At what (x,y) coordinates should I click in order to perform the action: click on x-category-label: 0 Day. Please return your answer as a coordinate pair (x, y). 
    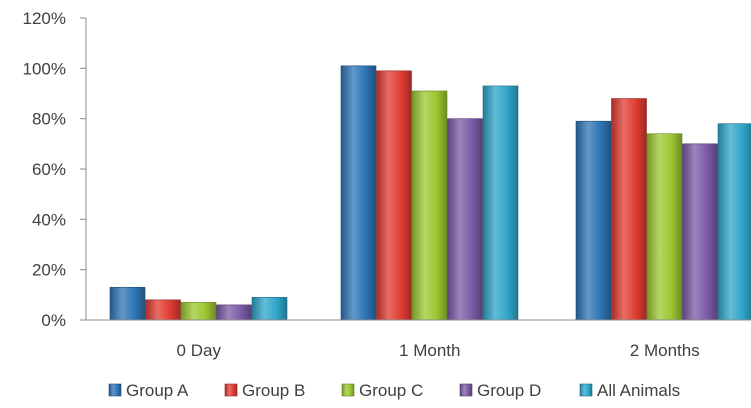
    Looking at the image, I should click on (199, 350).